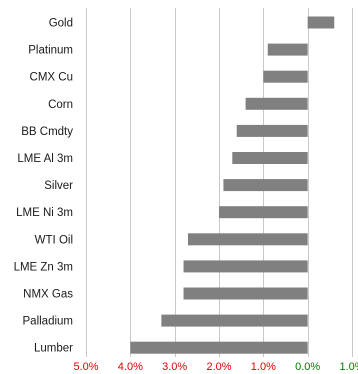 The height and width of the screenshot is (374, 358). I want to click on bar-lme-ni-3m, so click(263, 212).